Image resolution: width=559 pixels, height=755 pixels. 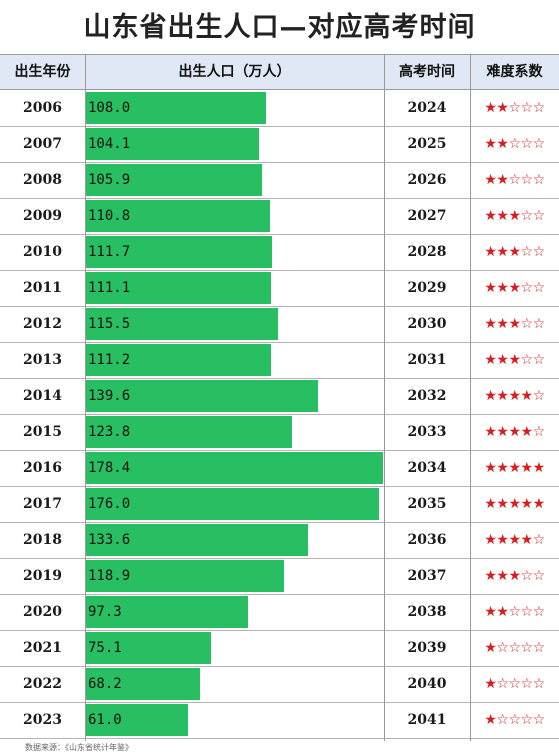 I want to click on exam-year-cell: 2025, so click(x=427, y=144).